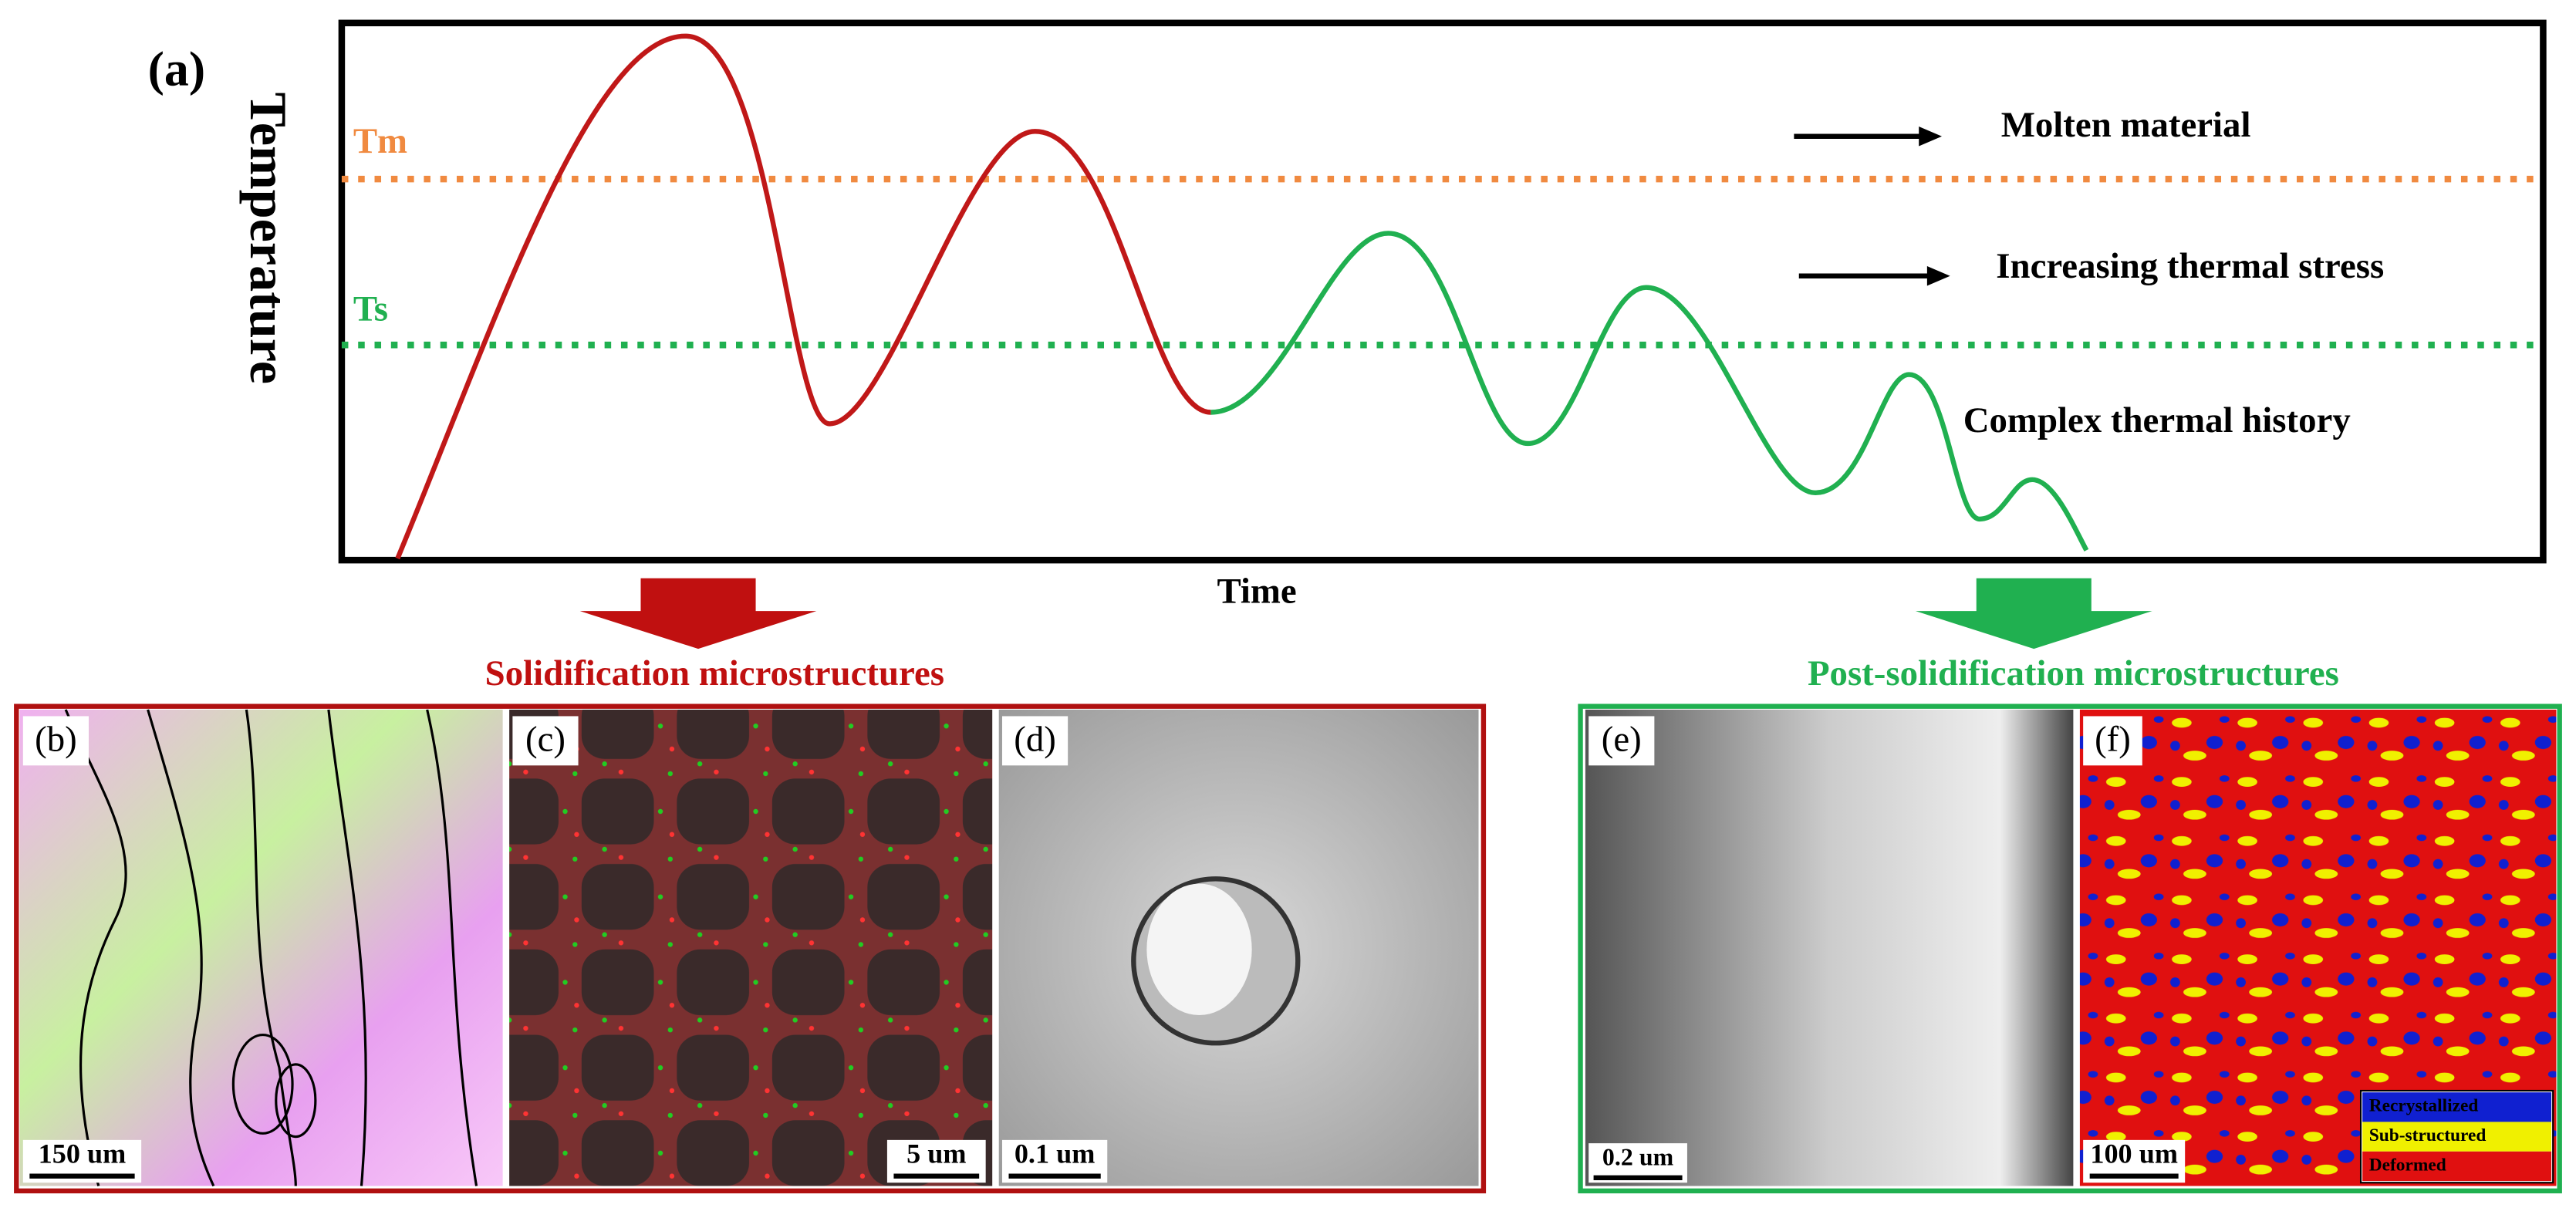 Image resolution: width=2576 pixels, height=1218 pixels. I want to click on micrograph-e, so click(1829, 948).